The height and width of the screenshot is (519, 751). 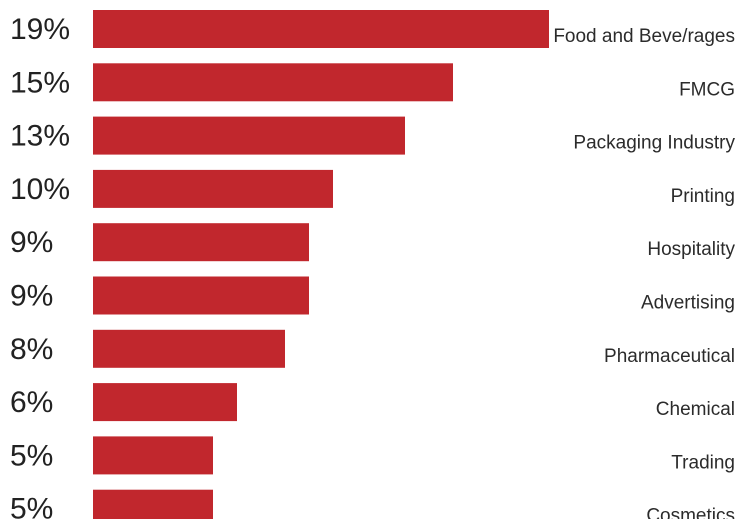 What do you see at coordinates (31, 506) in the screenshot?
I see `value-label-9: 5%` at bounding box center [31, 506].